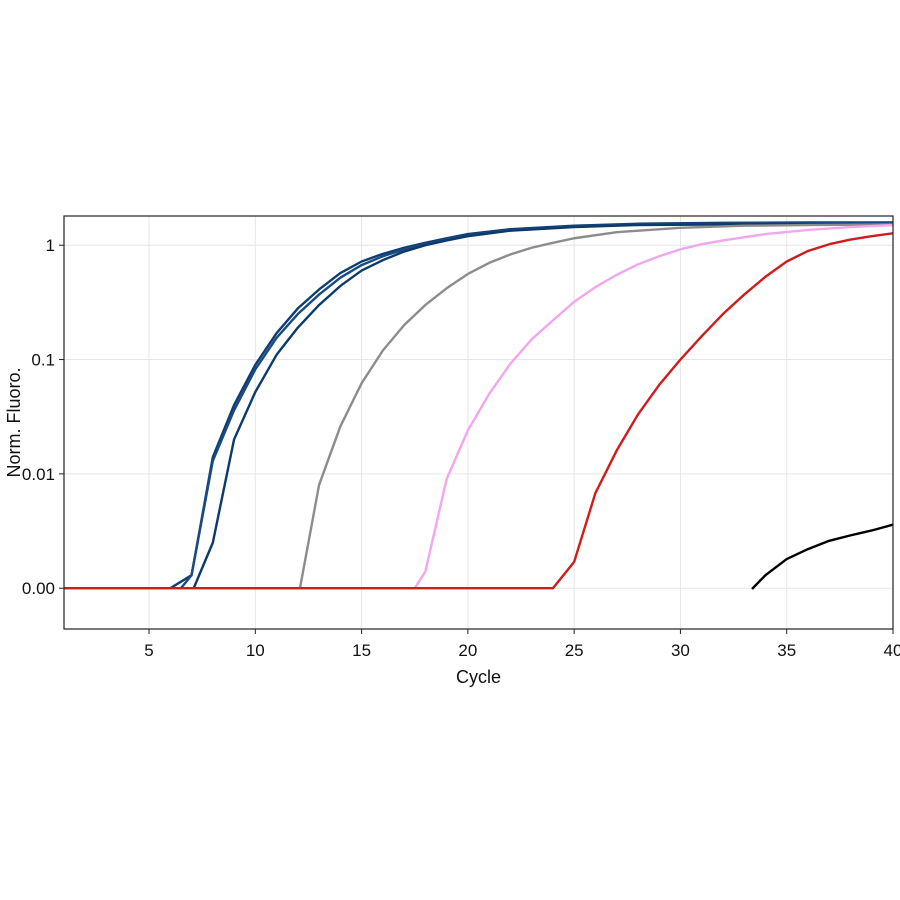 The width and height of the screenshot is (900, 900). What do you see at coordinates (786, 650) in the screenshot?
I see `x-tick-label: 35` at bounding box center [786, 650].